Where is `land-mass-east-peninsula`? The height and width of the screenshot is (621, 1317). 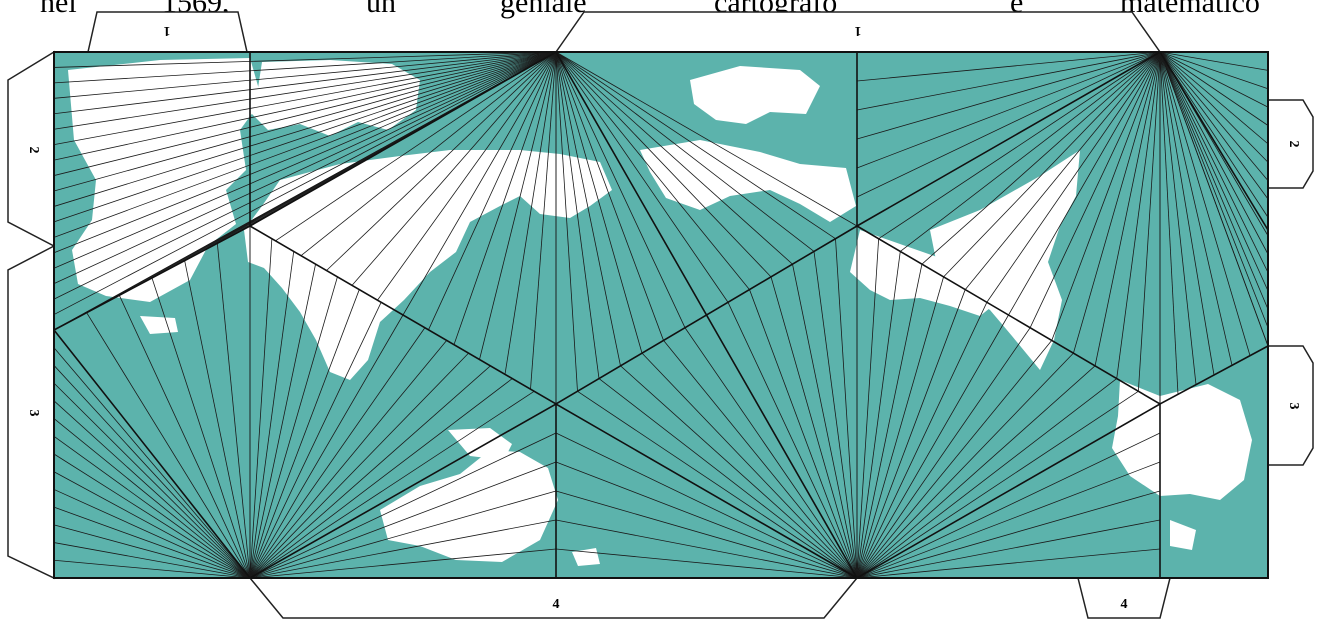
land-mass-east-peninsula is located at coordinates (925, 273).